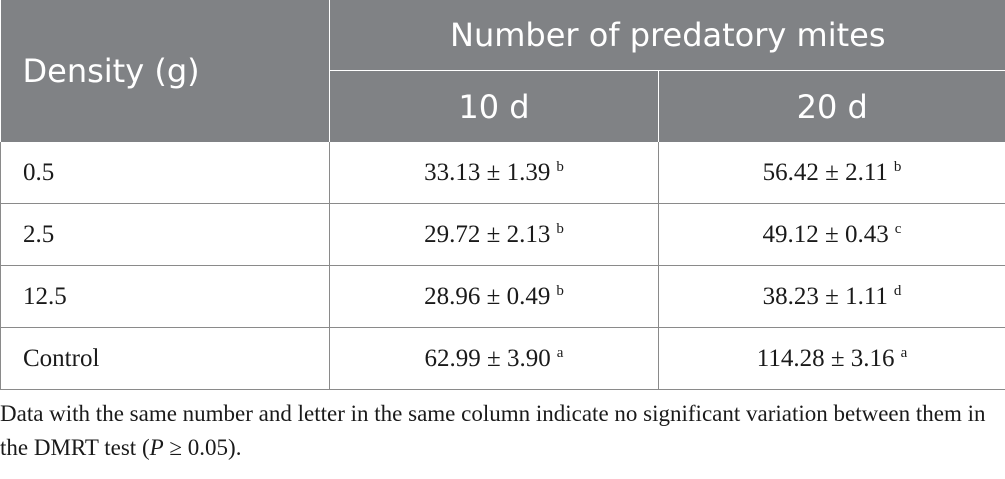 The width and height of the screenshot is (1005, 479). What do you see at coordinates (165, 296) in the screenshot?
I see `density-cell: 12.5` at bounding box center [165, 296].